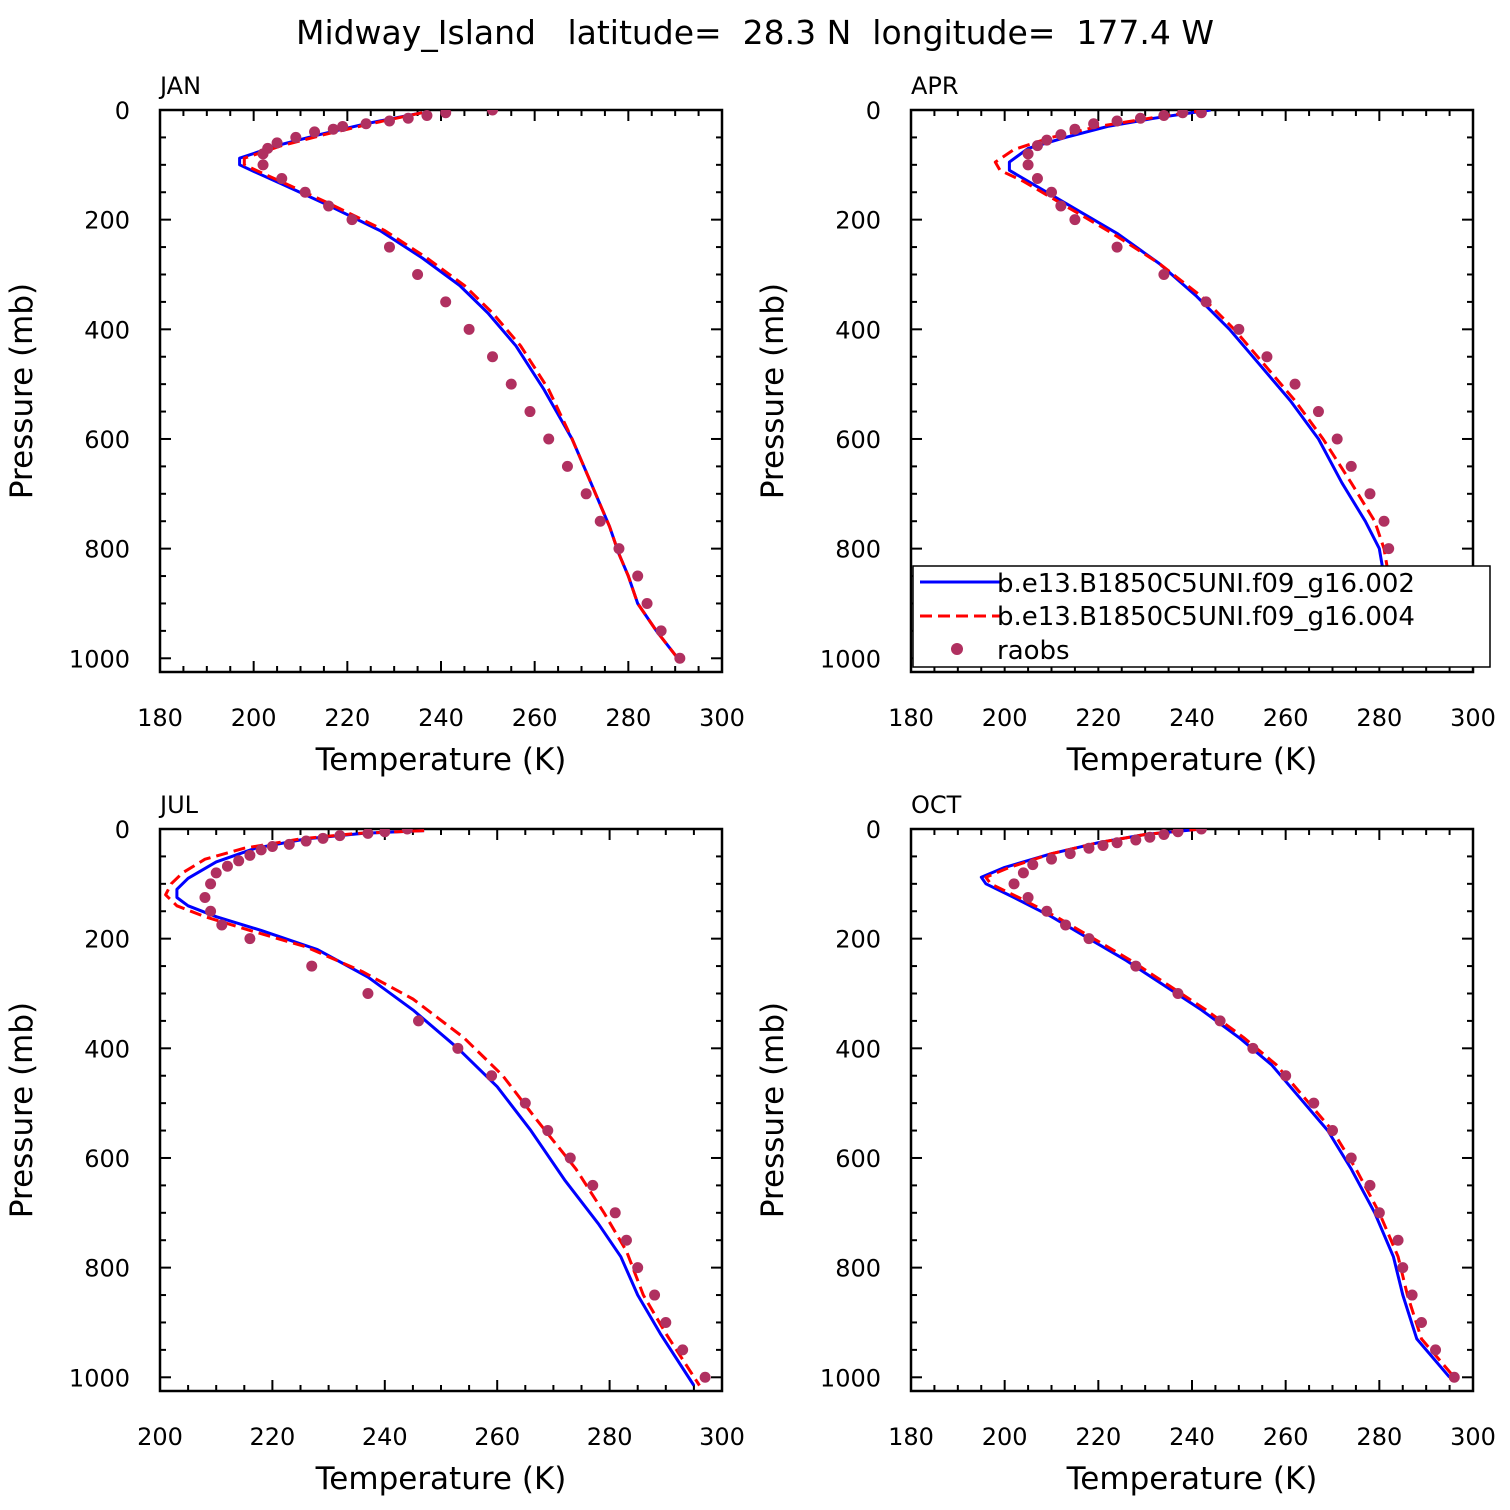 The image size is (1510, 1510). Describe the element at coordinates (935, 86) in the screenshot. I see `panel-label-apr: APR` at that location.